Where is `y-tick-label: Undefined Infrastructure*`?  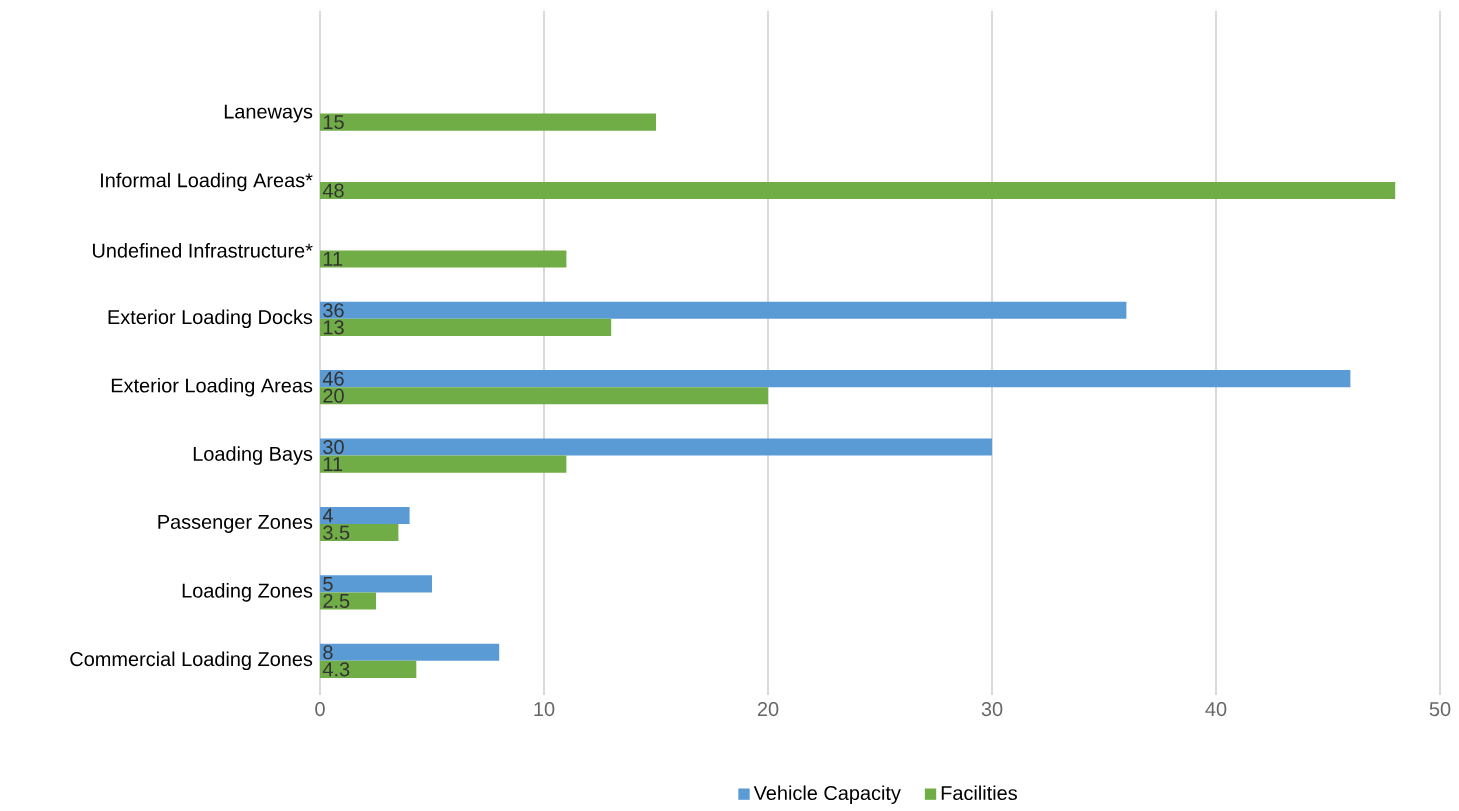
y-tick-label: Undefined Infrastructure* is located at coordinates (202, 250).